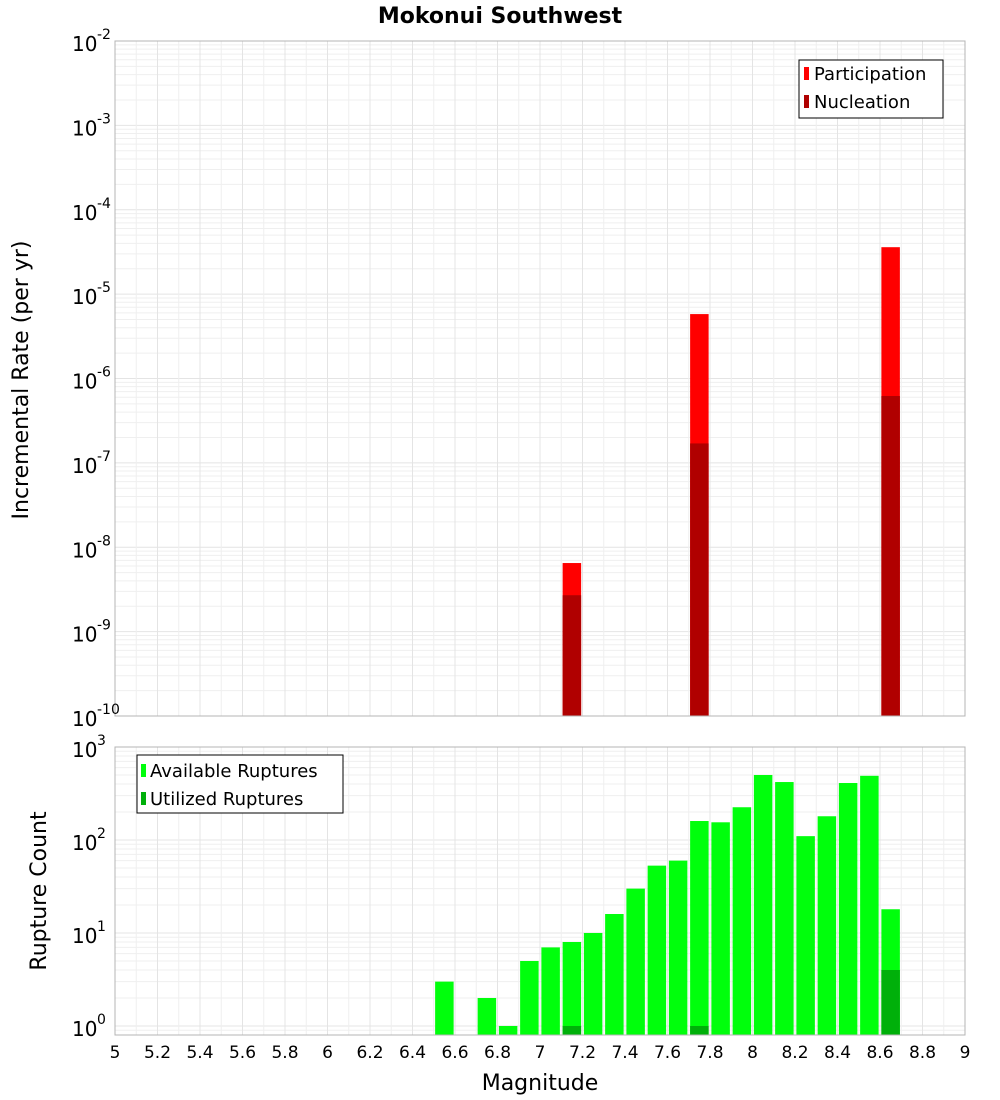  I want to click on x-tick-label: 8.8, so click(922, 1053).